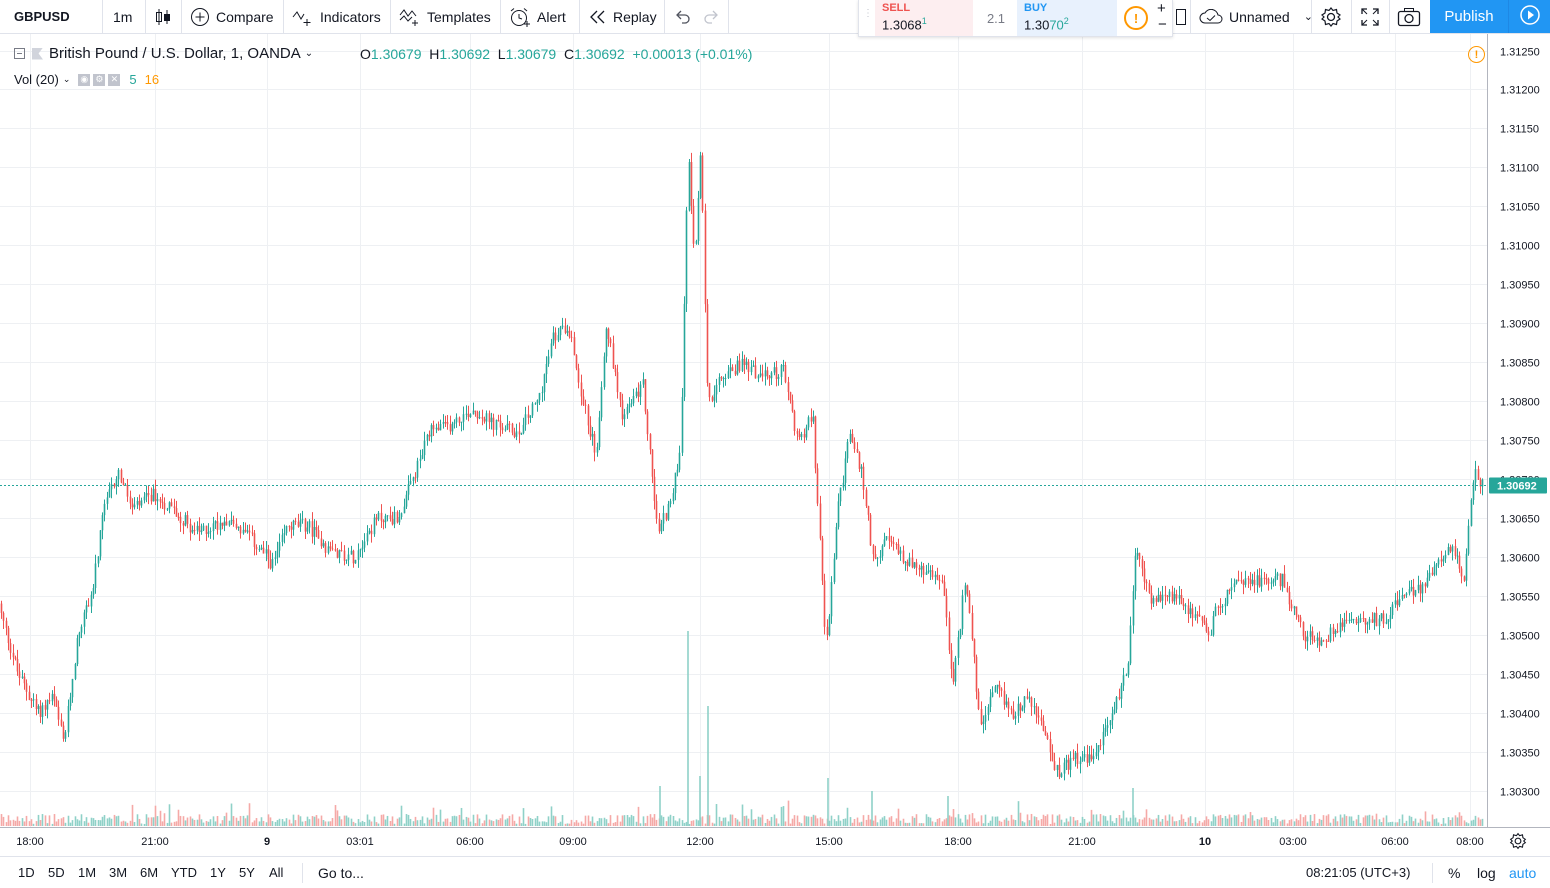  Describe the element at coordinates (184, 872) in the screenshot. I see `range-ytd: YTD` at that location.